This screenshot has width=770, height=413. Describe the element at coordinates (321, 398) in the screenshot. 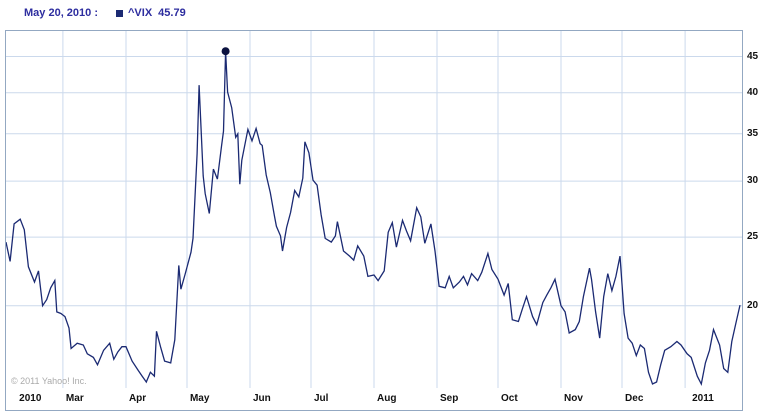

I see `x-axis-tick-label: Jul` at that location.